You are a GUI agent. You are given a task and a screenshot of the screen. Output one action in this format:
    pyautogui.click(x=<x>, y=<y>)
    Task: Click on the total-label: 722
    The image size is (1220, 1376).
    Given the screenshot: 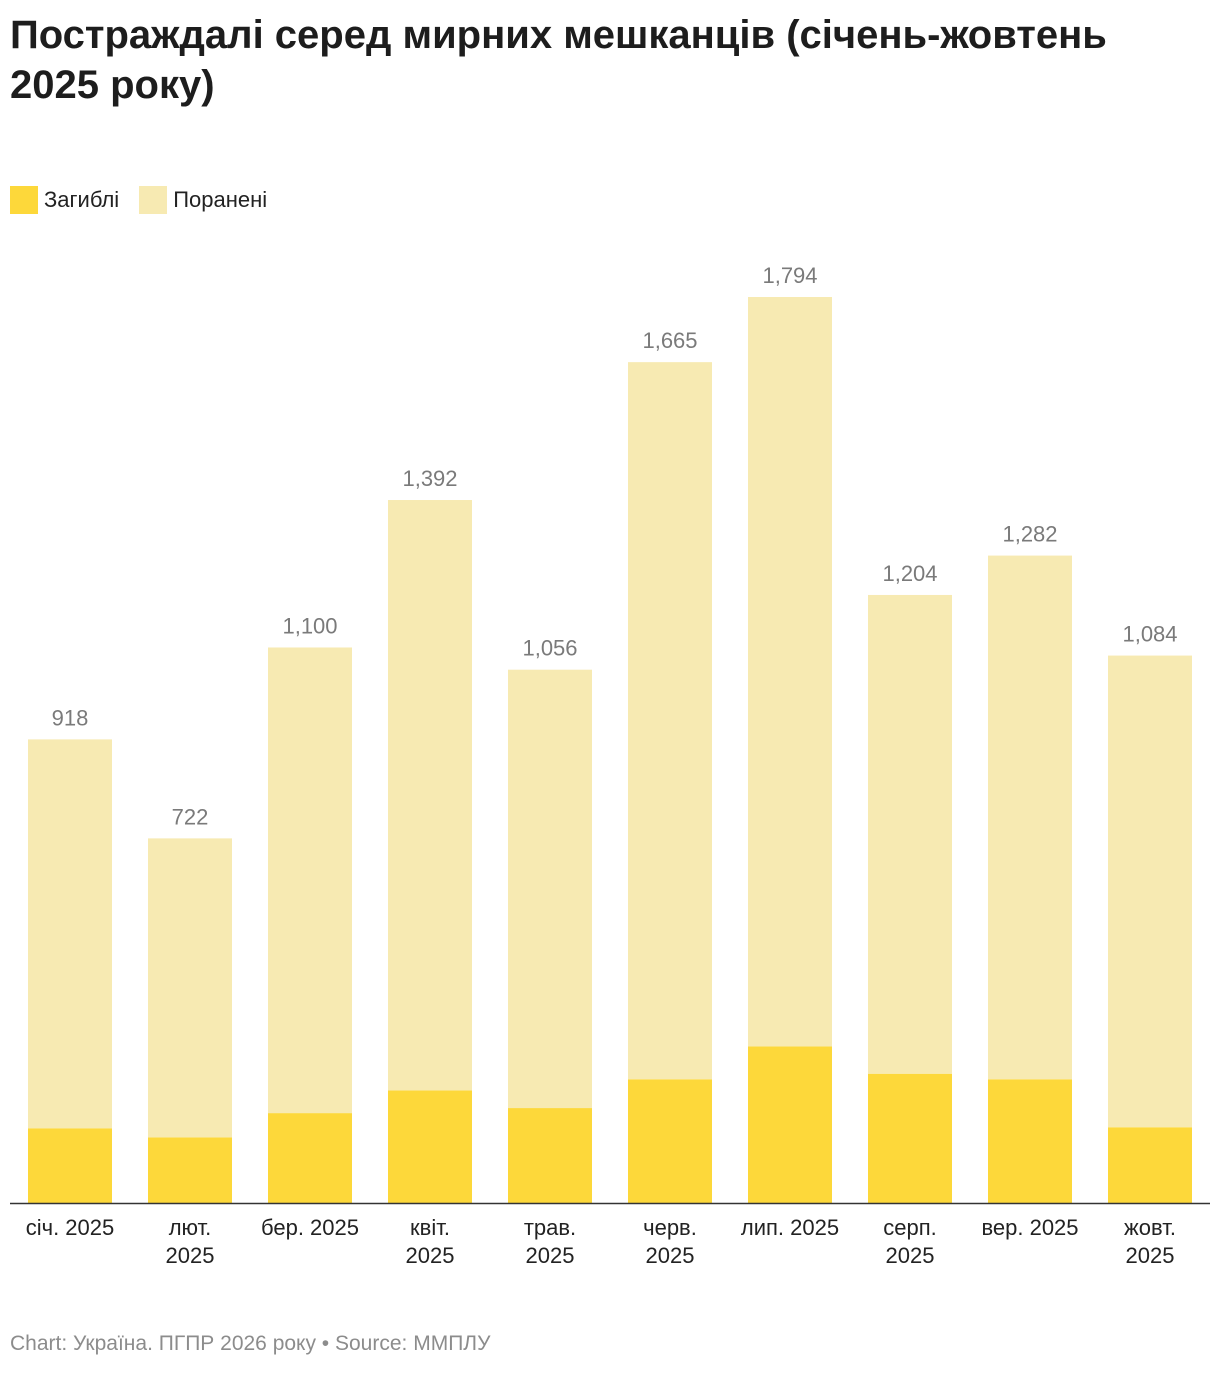 What is the action you would take?
    pyautogui.click(x=190, y=816)
    